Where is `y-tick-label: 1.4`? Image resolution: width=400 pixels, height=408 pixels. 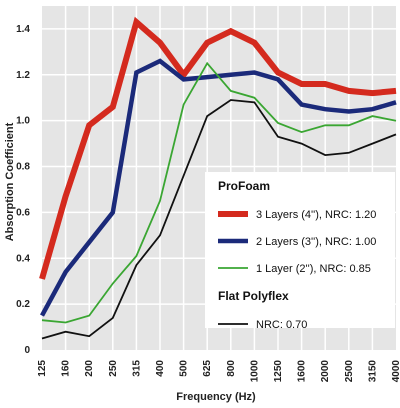
y-tick-label: 1.4 is located at coordinates (23, 29).